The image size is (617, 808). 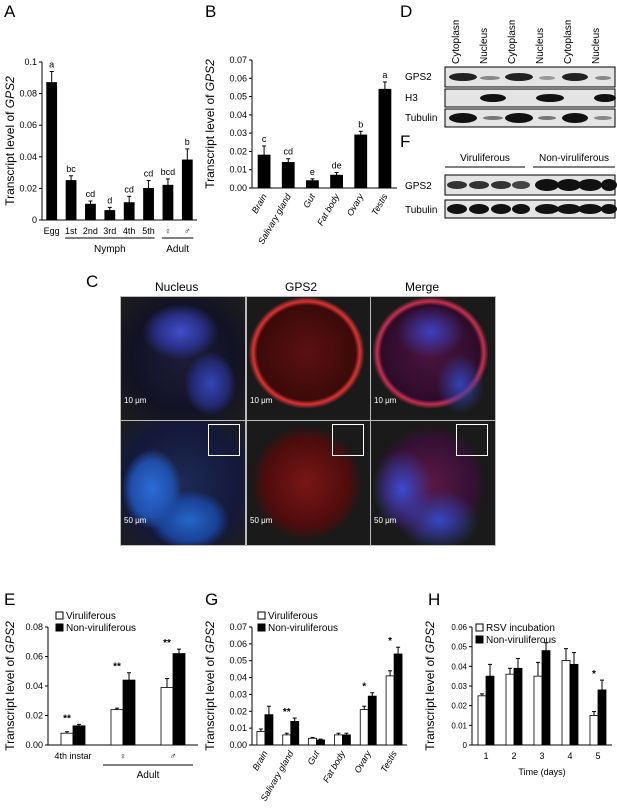 What do you see at coordinates (513, 756) in the screenshot?
I see `x-tick-label: 2` at bounding box center [513, 756].